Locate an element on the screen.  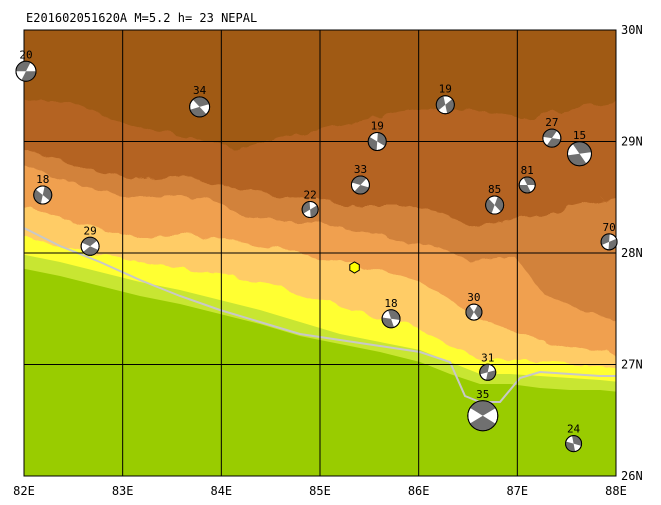
focal-mechanism-beachball: 27 is located at coordinates (552, 132).